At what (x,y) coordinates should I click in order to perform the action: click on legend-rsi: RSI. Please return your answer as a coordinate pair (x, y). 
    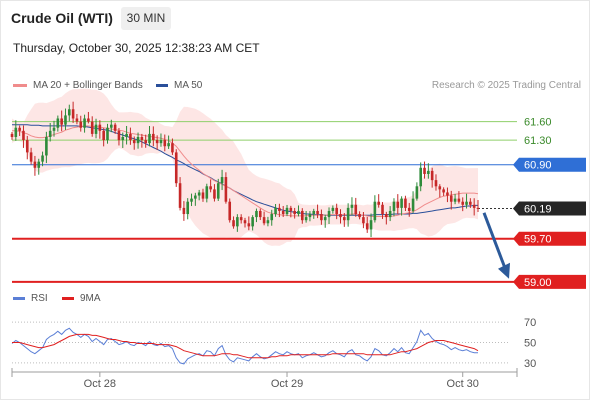
    Looking at the image, I should click on (30, 298).